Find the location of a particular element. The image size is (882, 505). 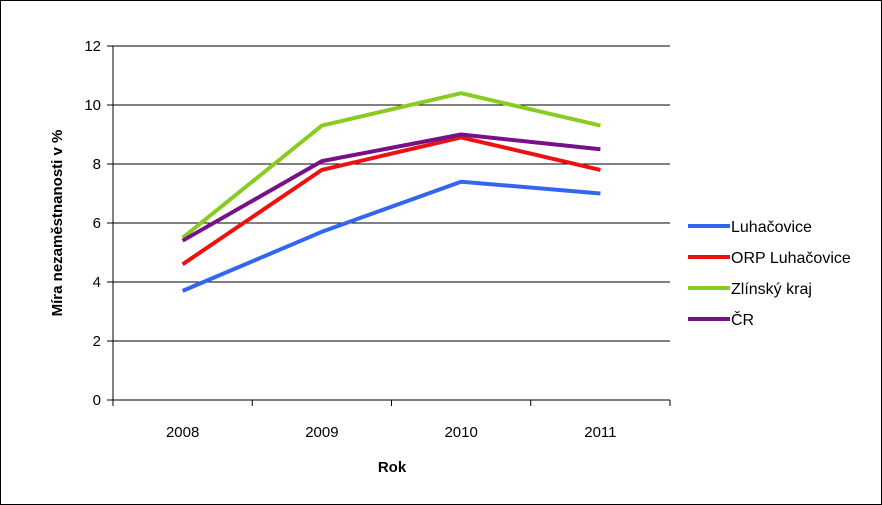

y-tick-label: 8 is located at coordinates (97, 164).